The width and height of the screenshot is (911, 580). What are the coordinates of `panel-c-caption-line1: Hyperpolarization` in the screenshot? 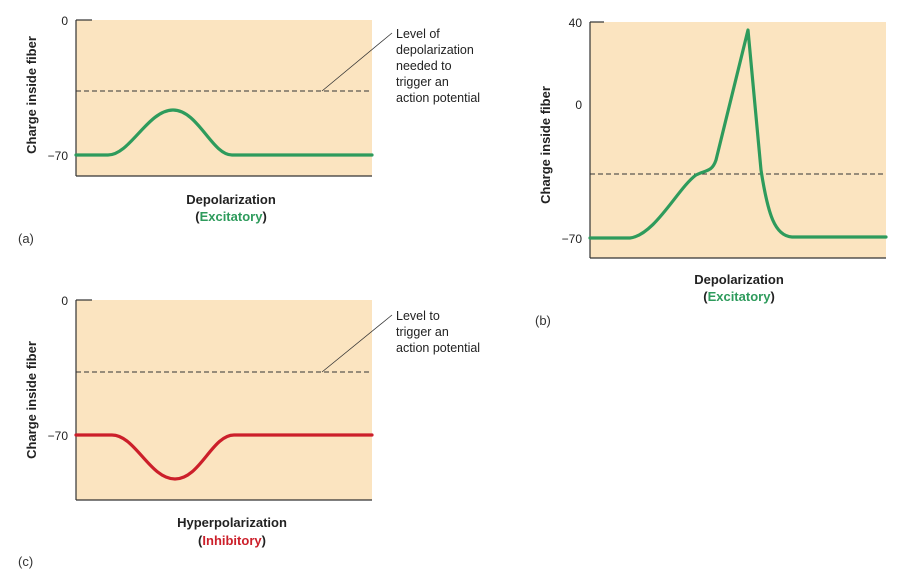 It's located at (232, 522).